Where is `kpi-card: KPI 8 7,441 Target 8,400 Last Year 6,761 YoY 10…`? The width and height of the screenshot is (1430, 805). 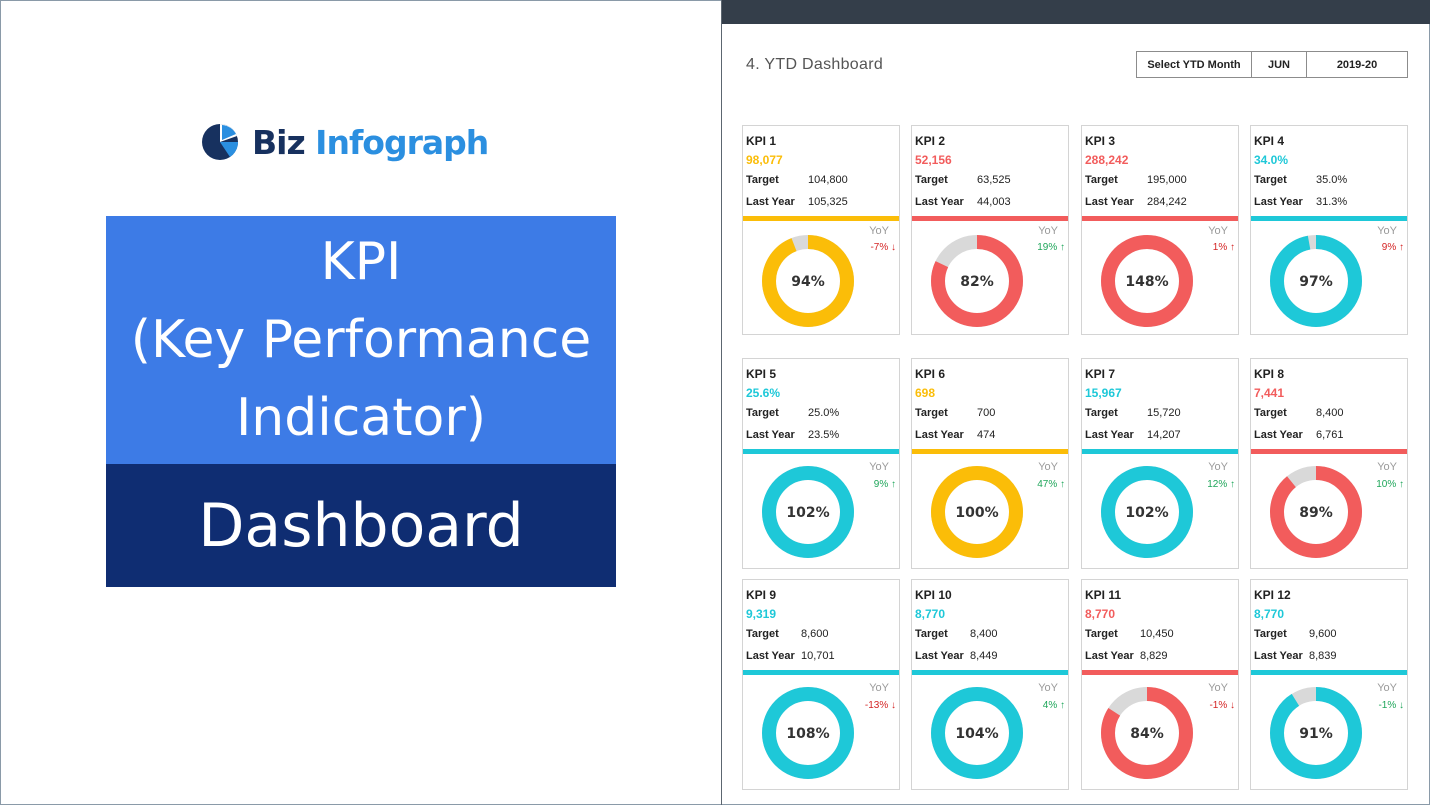 kpi-card: KPI 8 7,441 Target 8,400 Last Year 6,761 YoY 10… is located at coordinates (1329, 463).